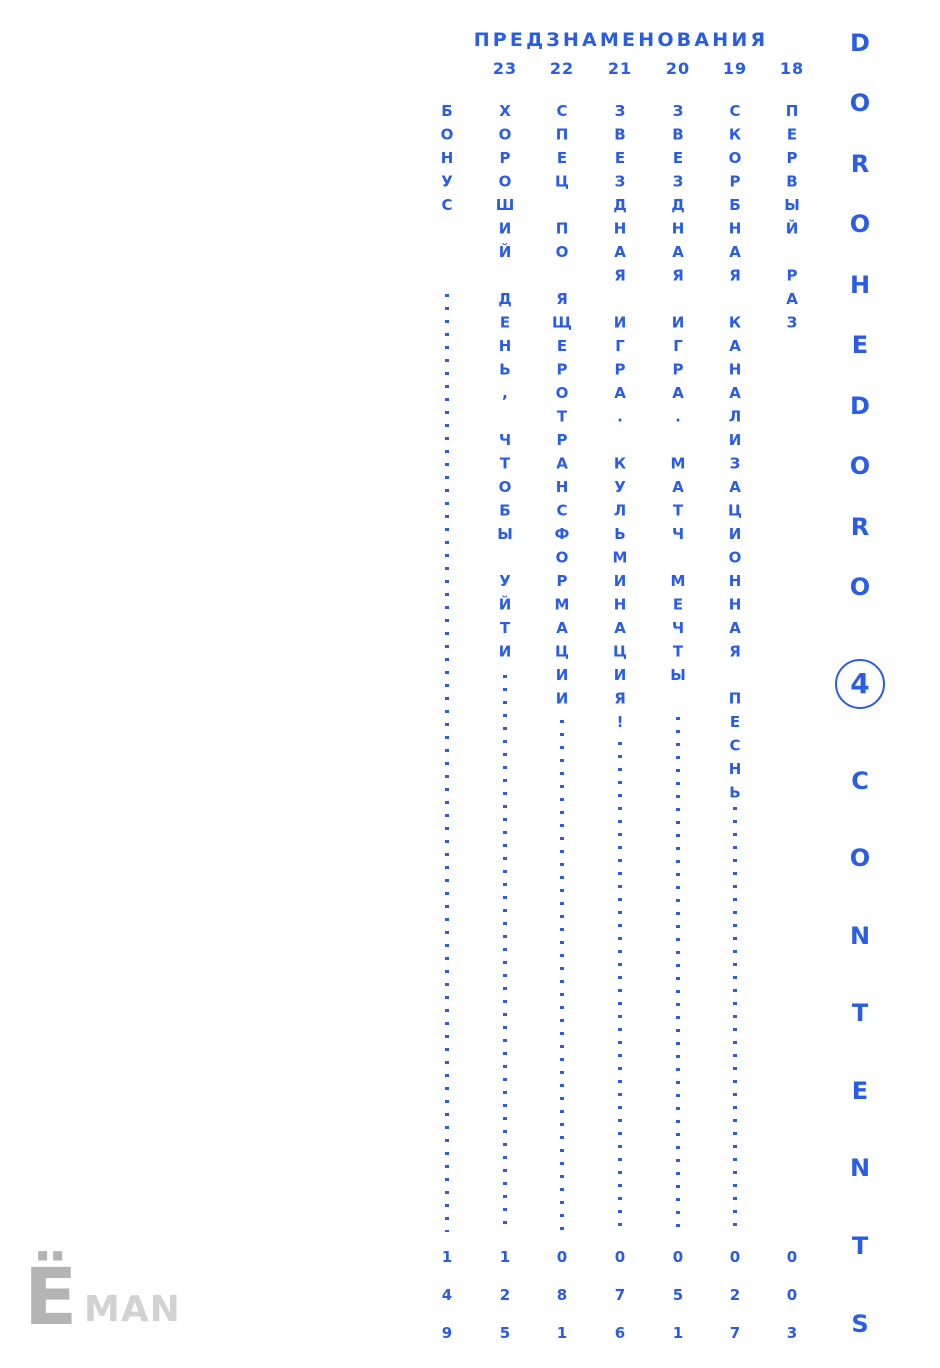 The width and height of the screenshot is (940, 1368). What do you see at coordinates (620, 1305) in the screenshot?
I see `page-number: 076` at bounding box center [620, 1305].